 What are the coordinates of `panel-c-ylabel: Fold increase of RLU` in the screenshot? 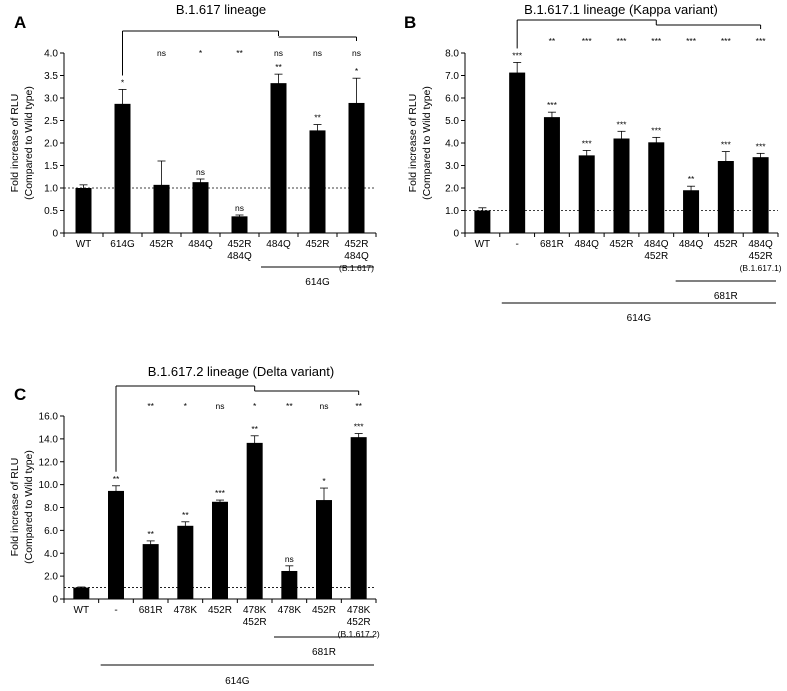 It's located at (15, 507).